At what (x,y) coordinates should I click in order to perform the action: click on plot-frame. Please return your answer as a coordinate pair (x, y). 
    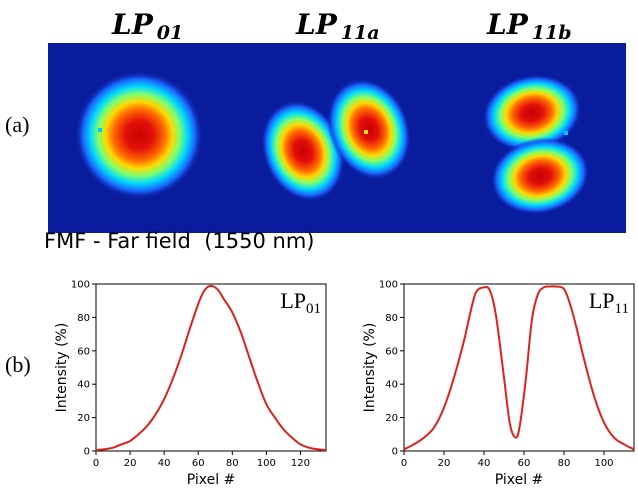
    Looking at the image, I should click on (519, 367).